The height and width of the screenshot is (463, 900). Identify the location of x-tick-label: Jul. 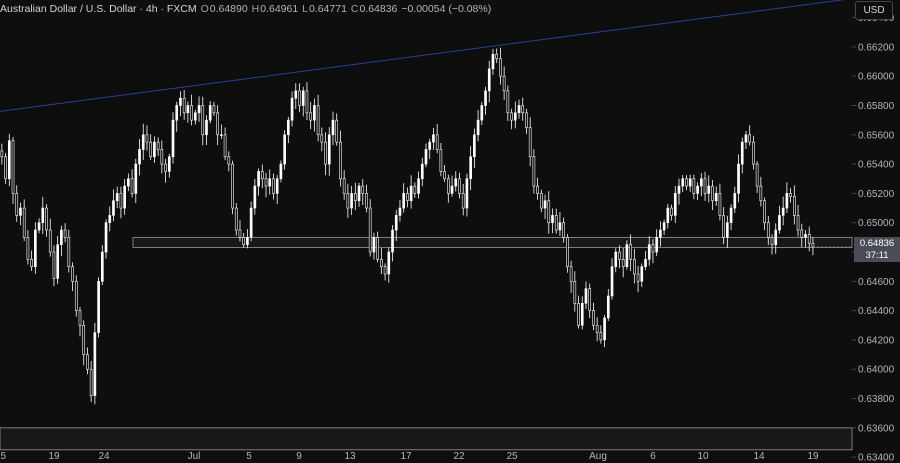
(194, 456).